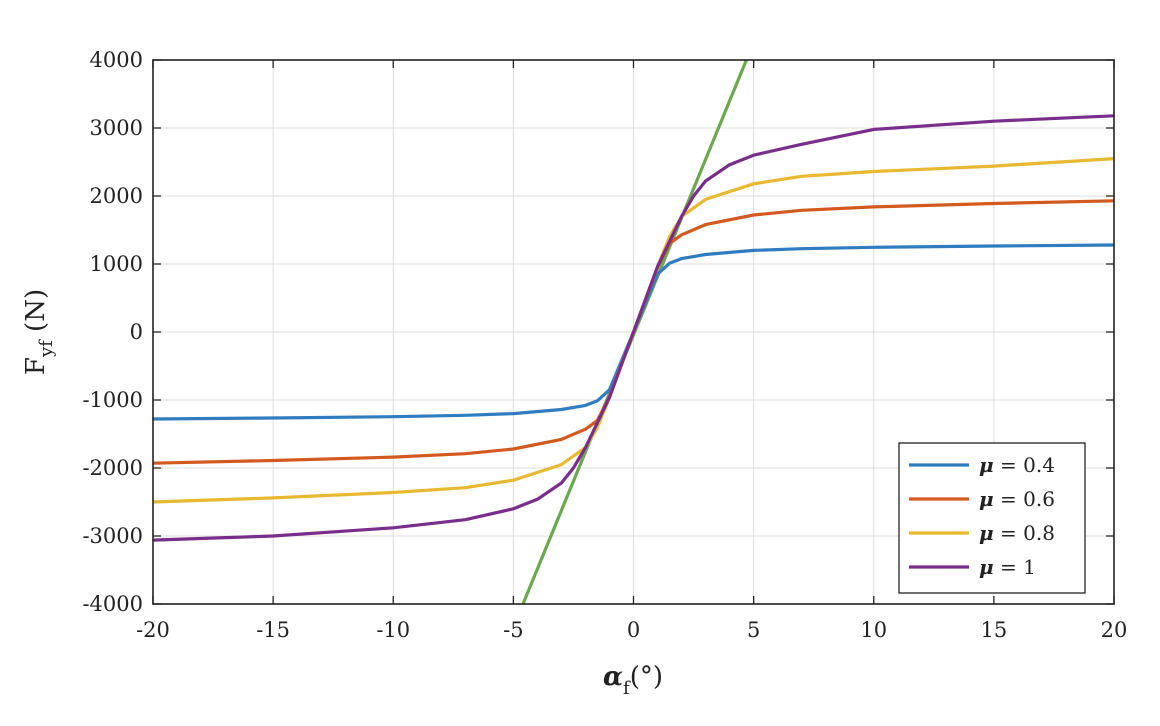  I want to click on legend-label: μ = 0.8, so click(1017, 533).